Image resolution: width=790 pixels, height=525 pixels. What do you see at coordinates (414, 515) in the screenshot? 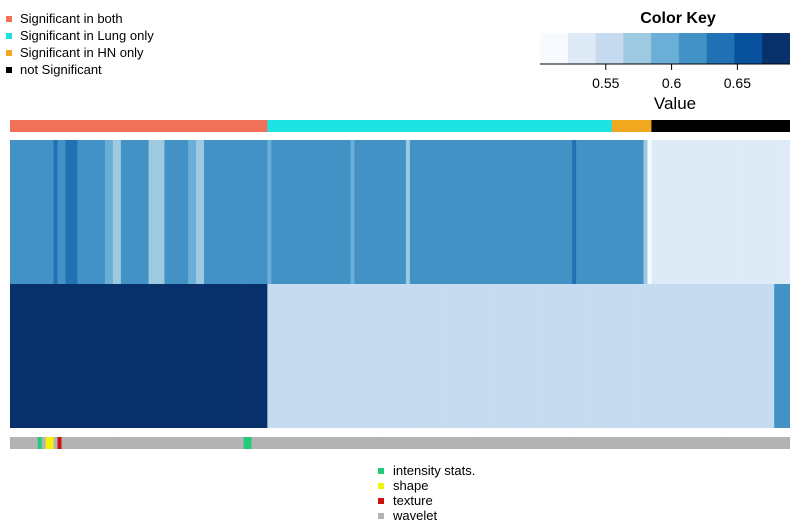
I see `feature-type-legend-label: wavelet` at bounding box center [414, 515].